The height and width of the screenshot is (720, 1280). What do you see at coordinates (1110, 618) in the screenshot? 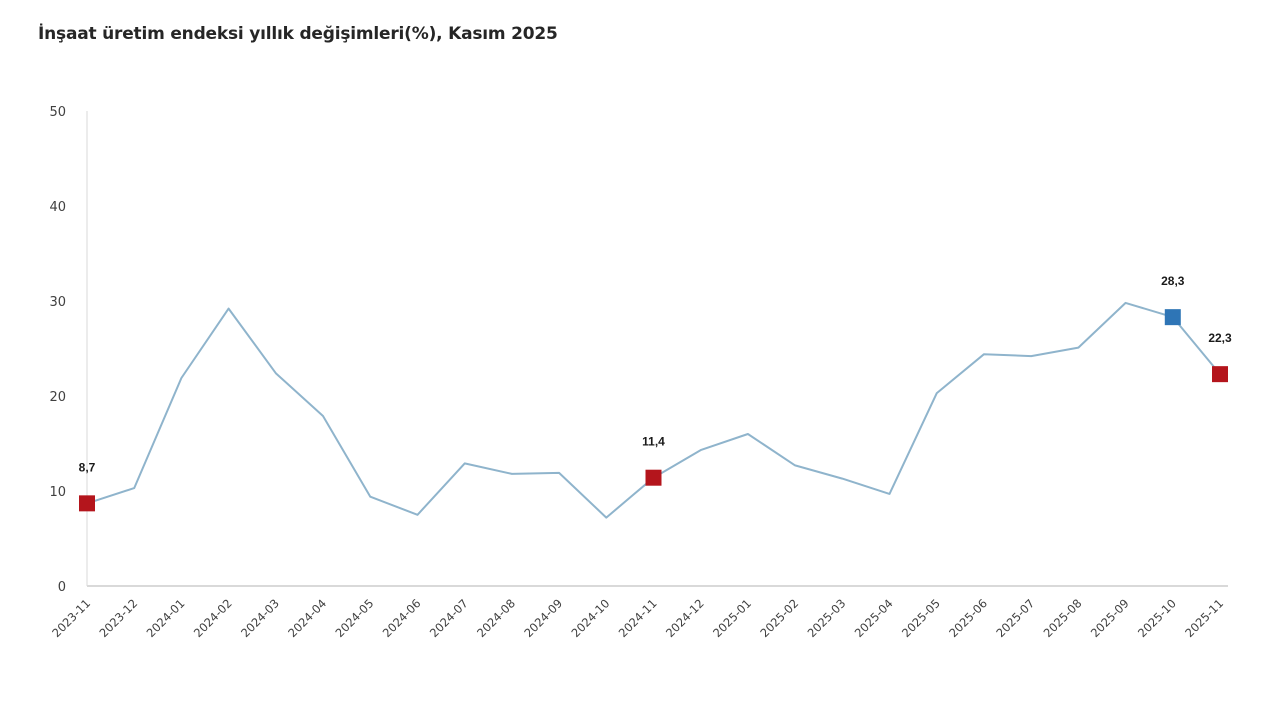
I see `x-tick-label: 2025-09` at bounding box center [1110, 618].